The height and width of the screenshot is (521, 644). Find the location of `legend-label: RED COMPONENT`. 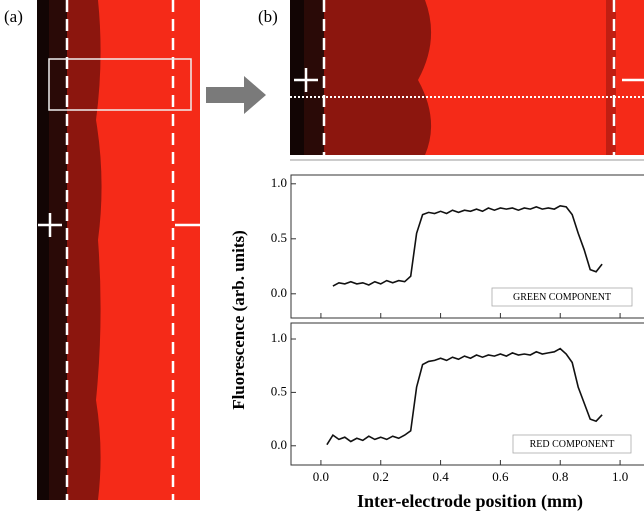

legend-label: RED COMPONENT is located at coordinates (572, 444).